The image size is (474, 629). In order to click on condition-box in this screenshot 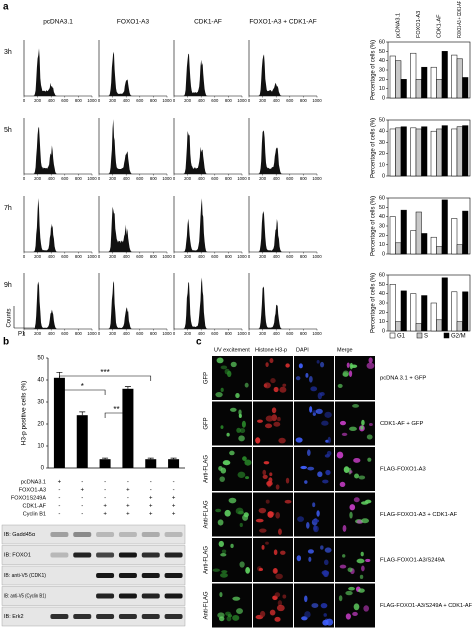, I will do `click(424, 469)`.